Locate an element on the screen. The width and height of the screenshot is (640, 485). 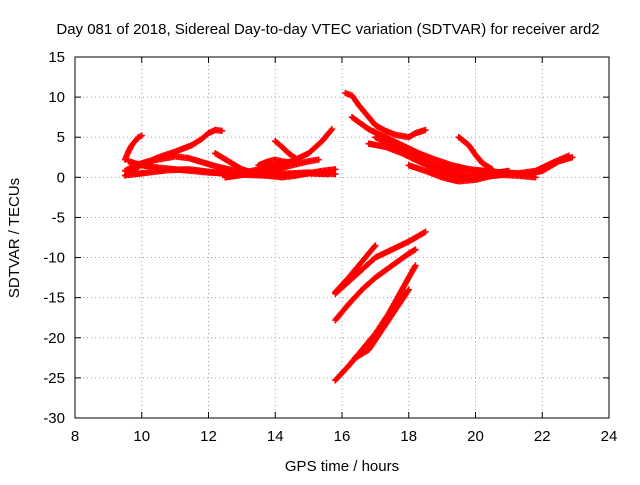
y-tick-label: -25 is located at coordinates (54, 378).